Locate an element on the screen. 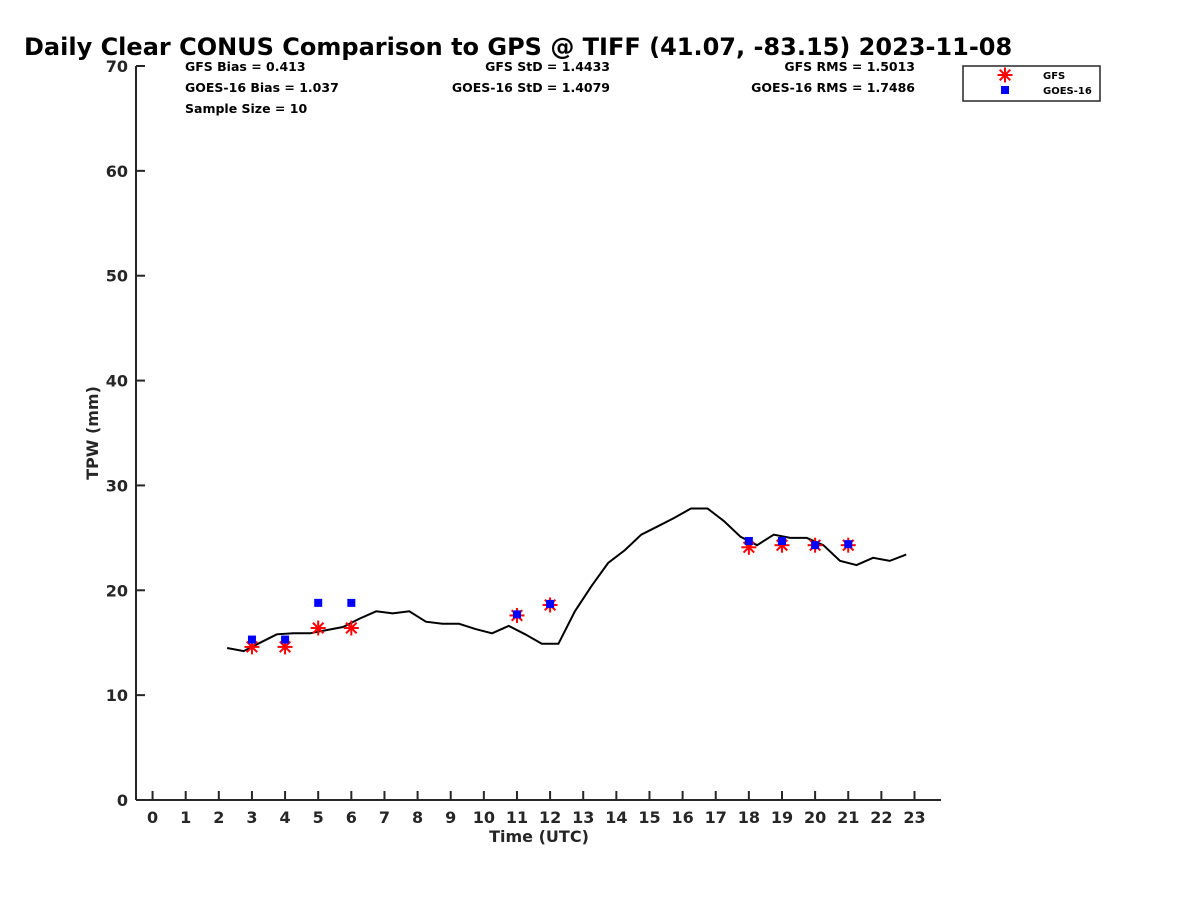 The image size is (1200, 900). x-tick-label: 13 is located at coordinates (583, 817).